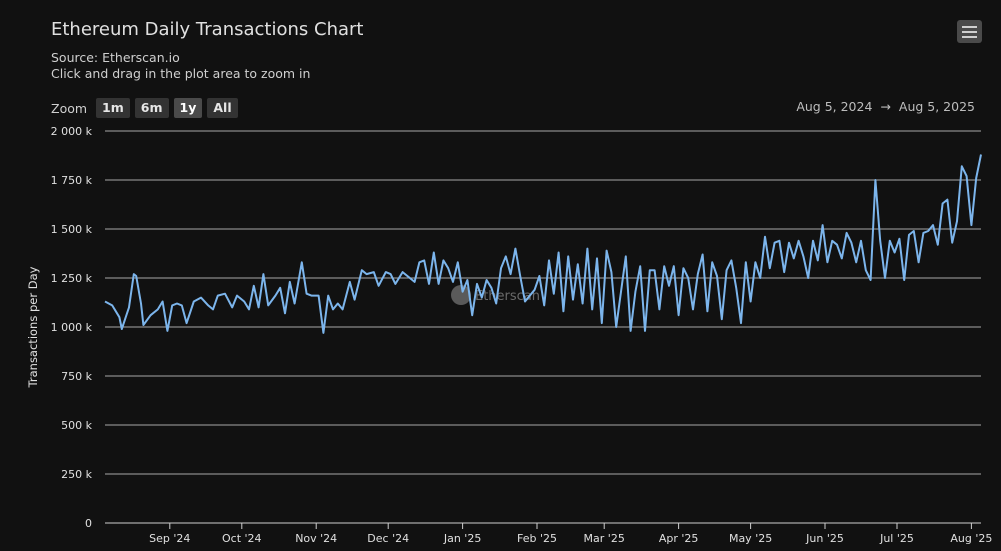  What do you see at coordinates (207, 29) in the screenshot?
I see `chart-title: Ethereum Daily Transactions Chart` at bounding box center [207, 29].